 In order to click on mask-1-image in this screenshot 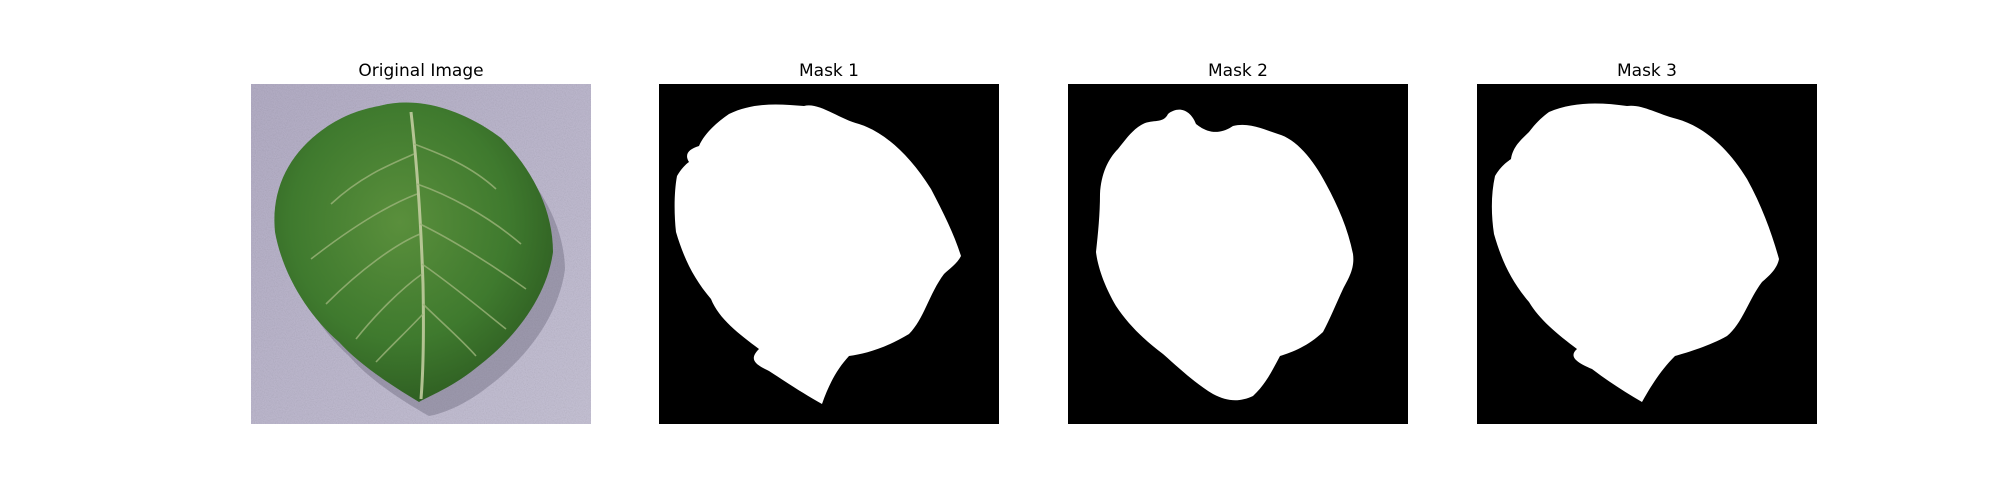, I will do `click(829, 254)`.